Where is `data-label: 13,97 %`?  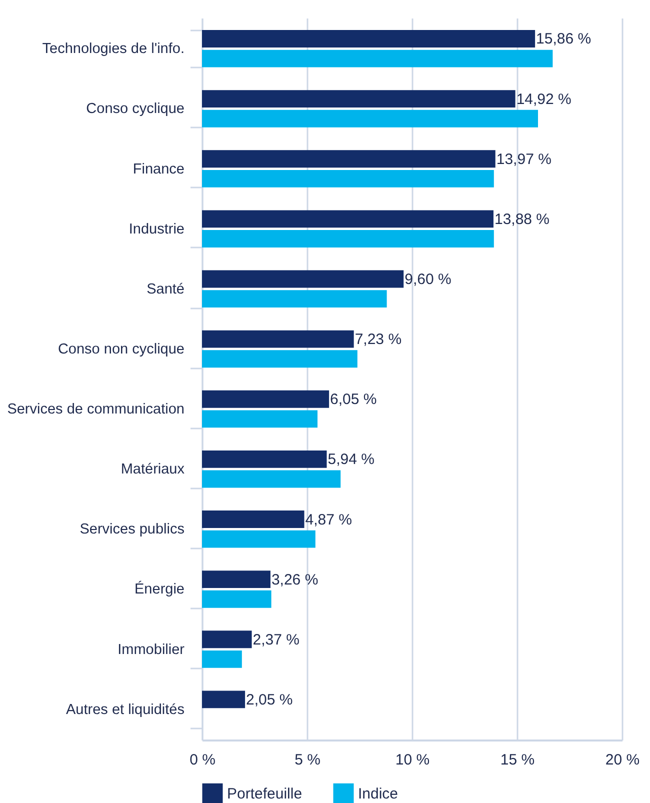
data-label: 13,97 % is located at coordinates (524, 159).